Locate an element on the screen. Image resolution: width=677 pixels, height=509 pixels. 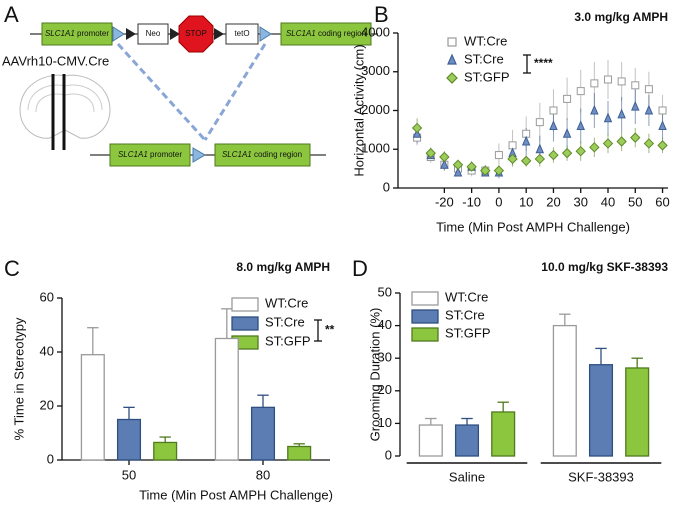
x-tick-label: 60 is located at coordinates (662, 201).